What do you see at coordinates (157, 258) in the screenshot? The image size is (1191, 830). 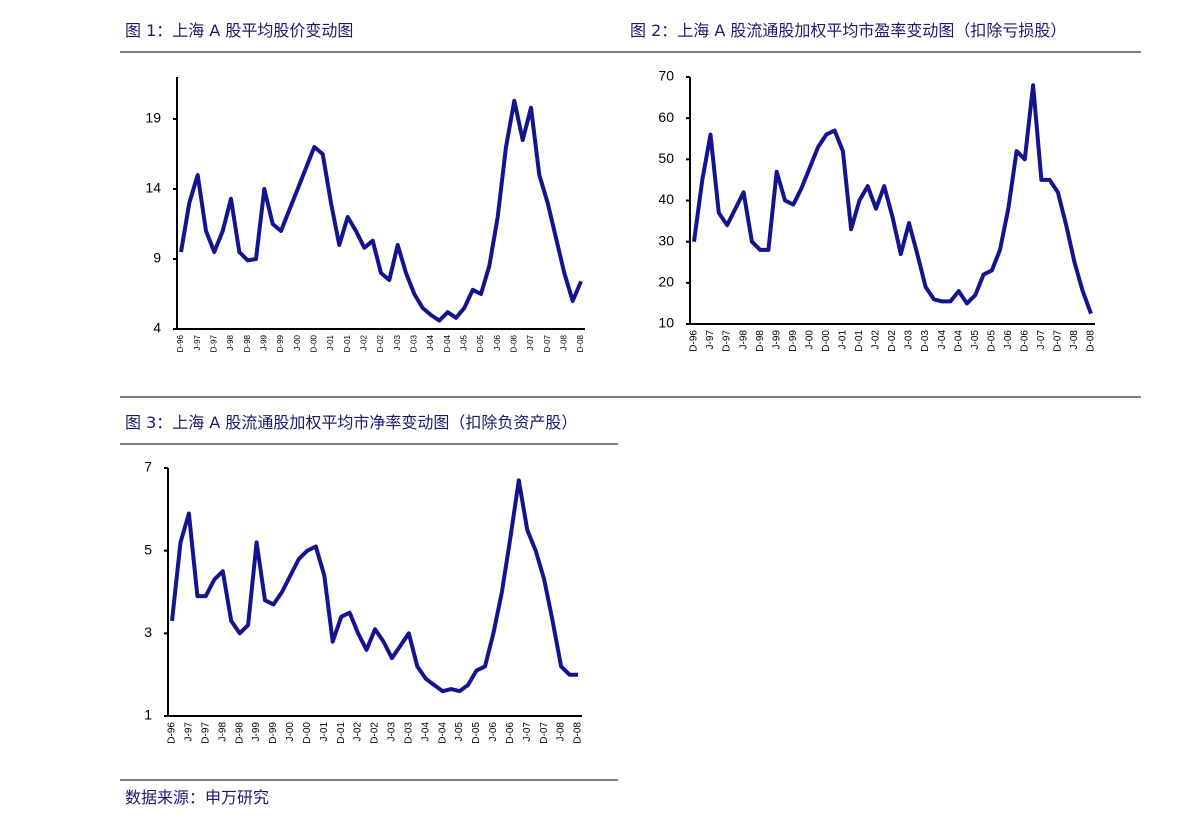 I see `y-tick-label: 9` at bounding box center [157, 258].